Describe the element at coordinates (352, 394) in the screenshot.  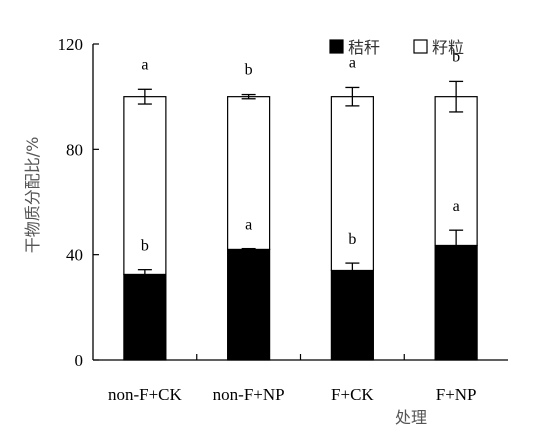
I see `x-tick-label: F+CK` at that location.